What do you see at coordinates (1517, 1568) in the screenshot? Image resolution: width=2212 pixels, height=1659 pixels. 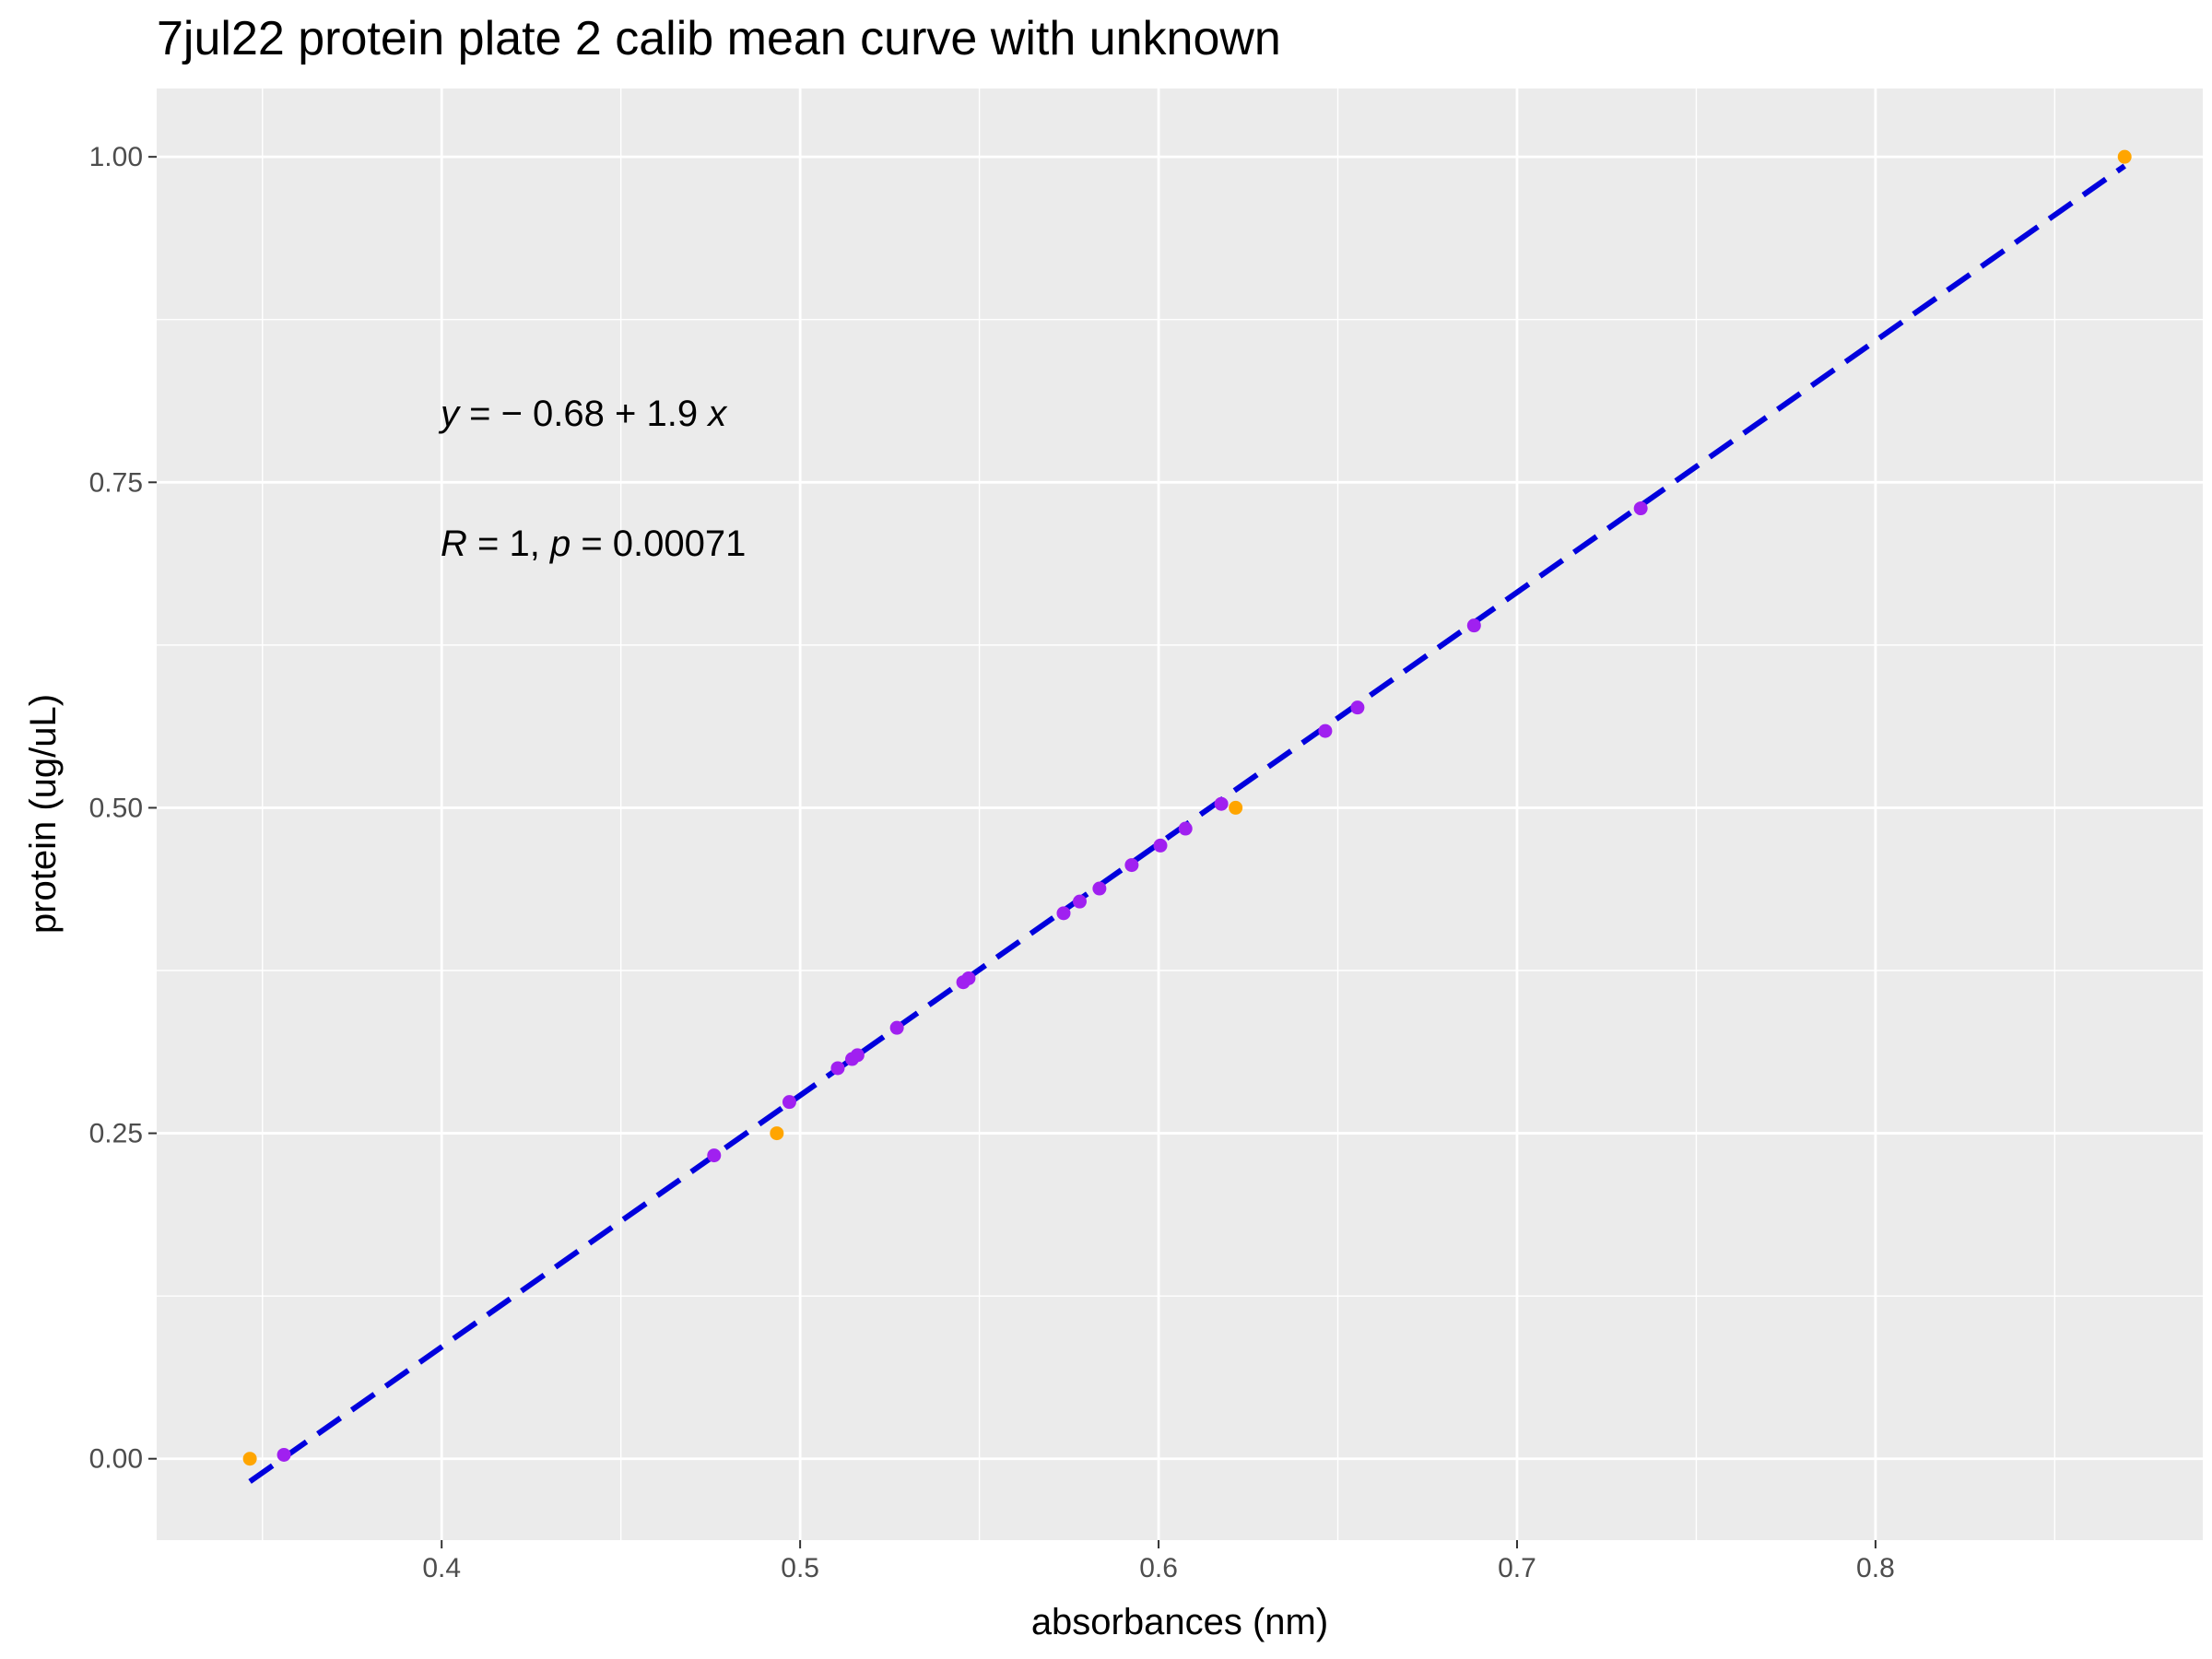 I see `x-tick-label: 0.7` at bounding box center [1517, 1568].